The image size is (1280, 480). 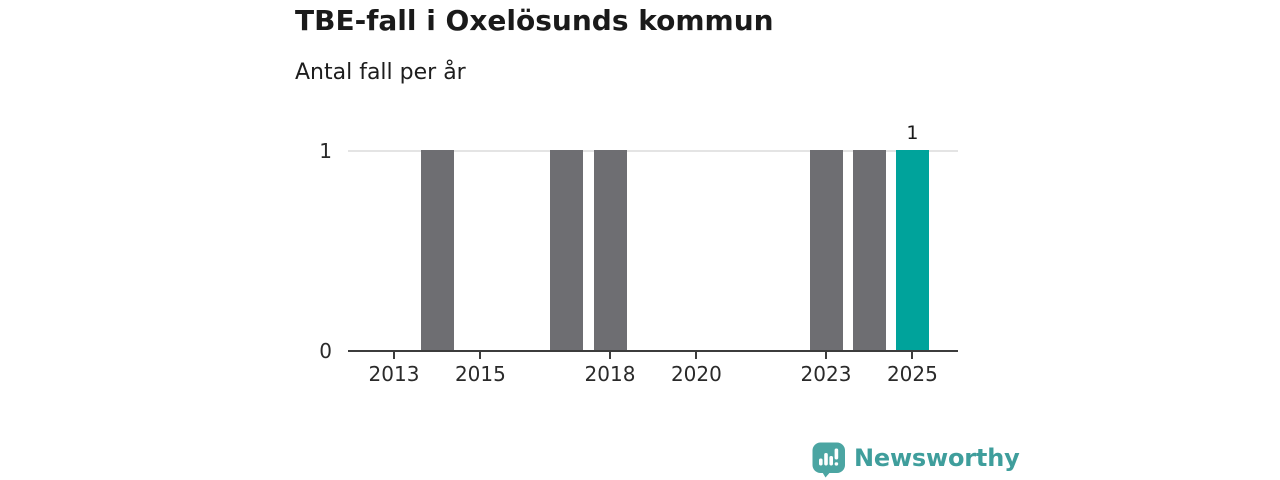 What do you see at coordinates (610, 355) in the screenshot?
I see `x-tick-2018` at bounding box center [610, 355].